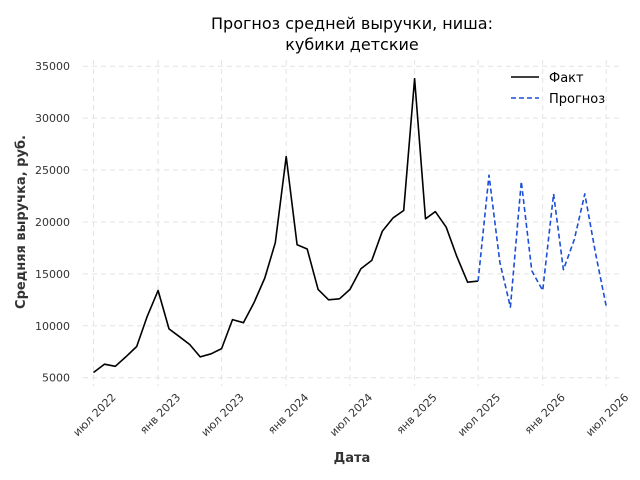 This screenshot has height=480, width=640. Describe the element at coordinates (52, 274) in the screenshot. I see `y-tick-label: 15000` at that location.